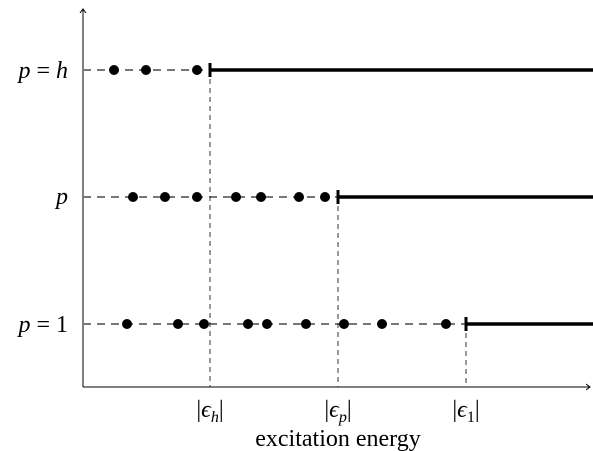 This screenshot has height=451, width=593. I want to click on row-label: p, so click(61, 197).